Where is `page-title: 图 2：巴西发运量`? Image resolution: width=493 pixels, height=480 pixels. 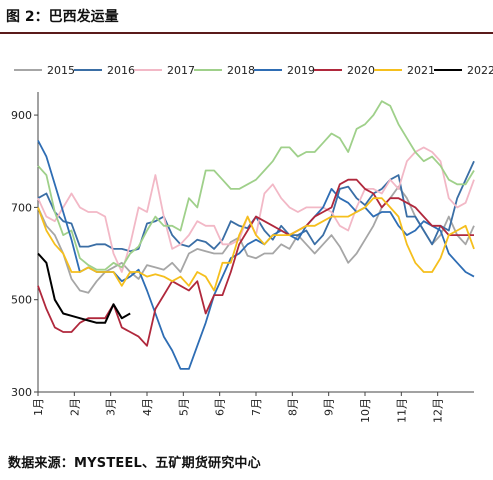 page-title: 图 2：巴西发运量 is located at coordinates (62, 17).